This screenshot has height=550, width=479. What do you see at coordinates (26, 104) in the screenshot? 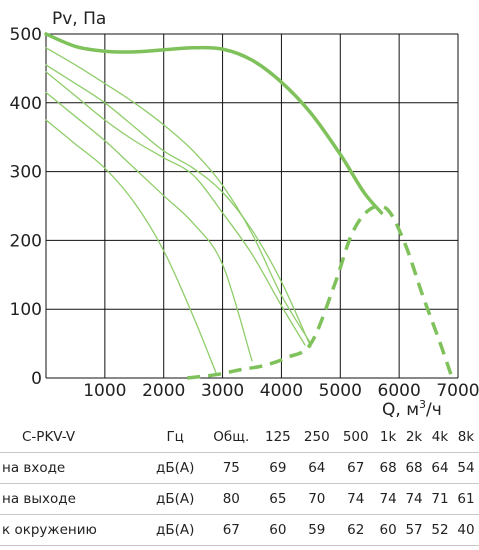
I see `y-tick-label: 400` at bounding box center [26, 104].